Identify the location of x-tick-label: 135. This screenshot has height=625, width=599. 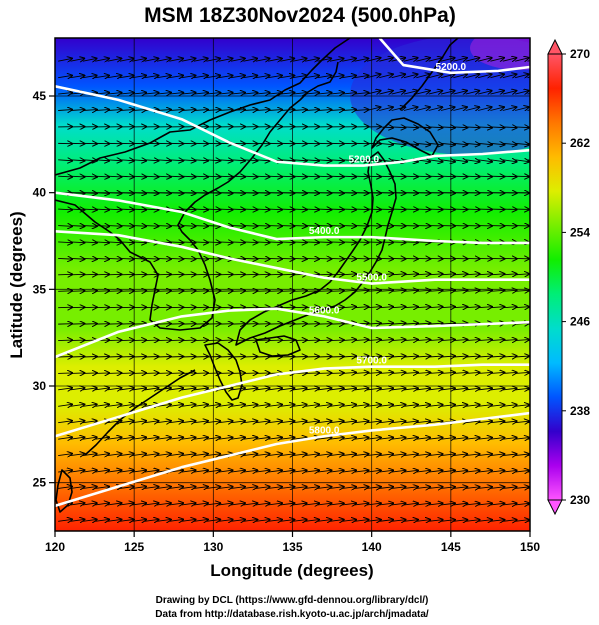
(292, 547).